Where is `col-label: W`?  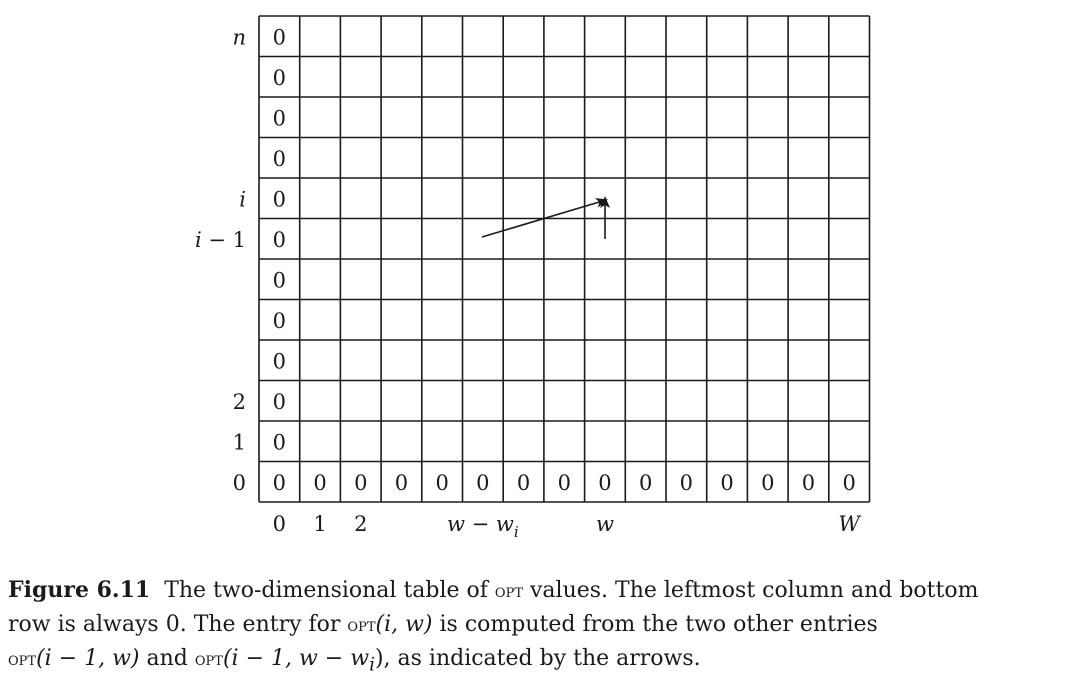 col-label: W is located at coordinates (850, 524).